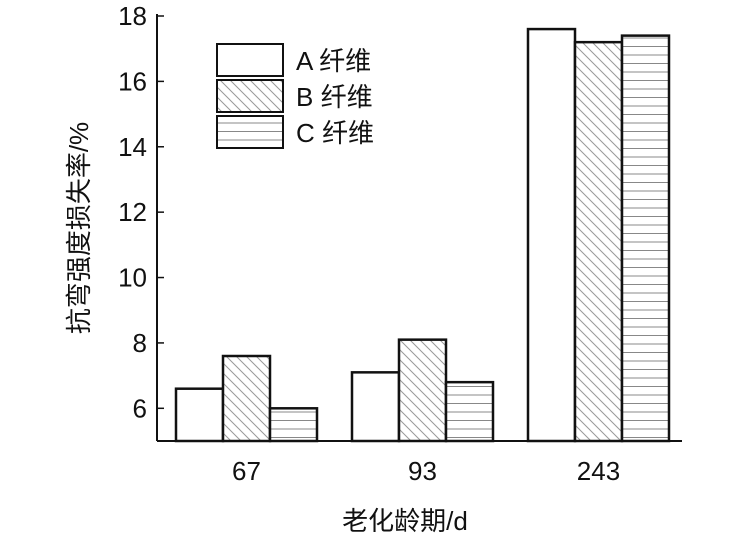 This screenshot has width=743, height=542. What do you see at coordinates (333, 61) in the screenshot?
I see `legend-label: A 纤维` at bounding box center [333, 61].